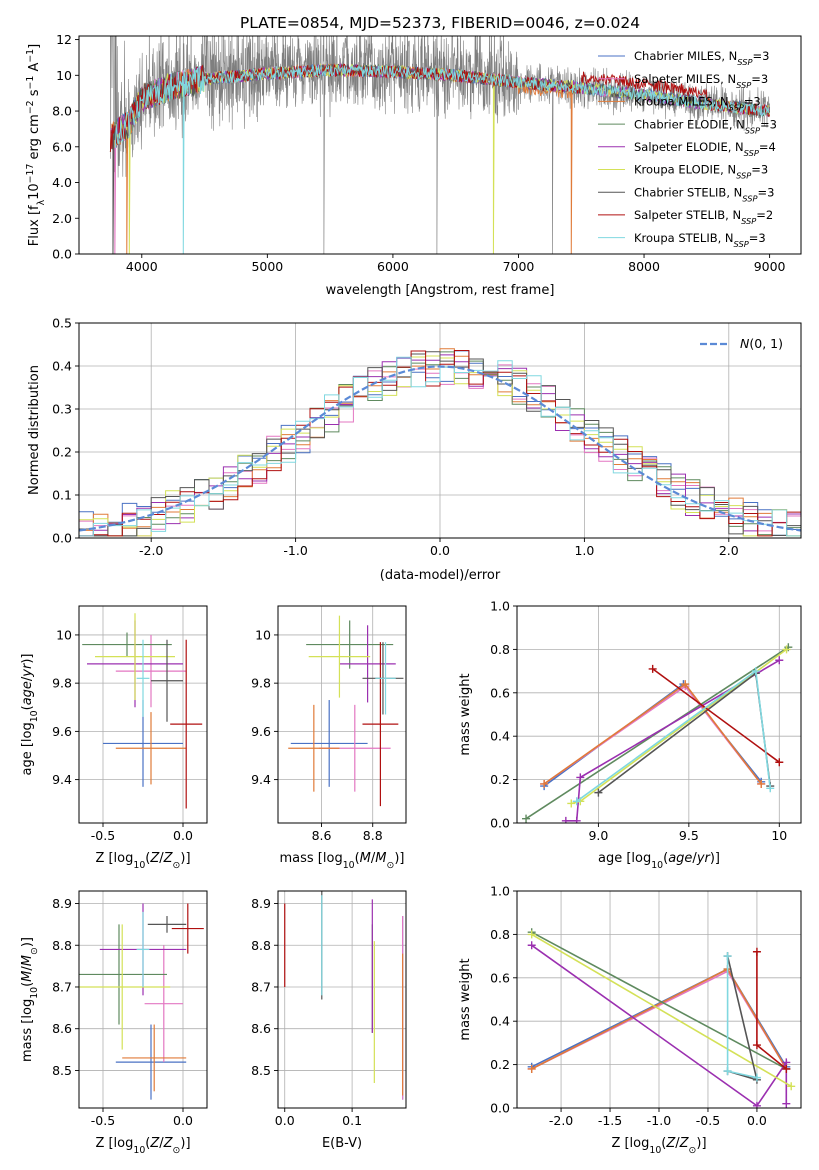  I want to click on legend-entry: Chabrier ELODIE, NSSP=3, so click(705, 126).